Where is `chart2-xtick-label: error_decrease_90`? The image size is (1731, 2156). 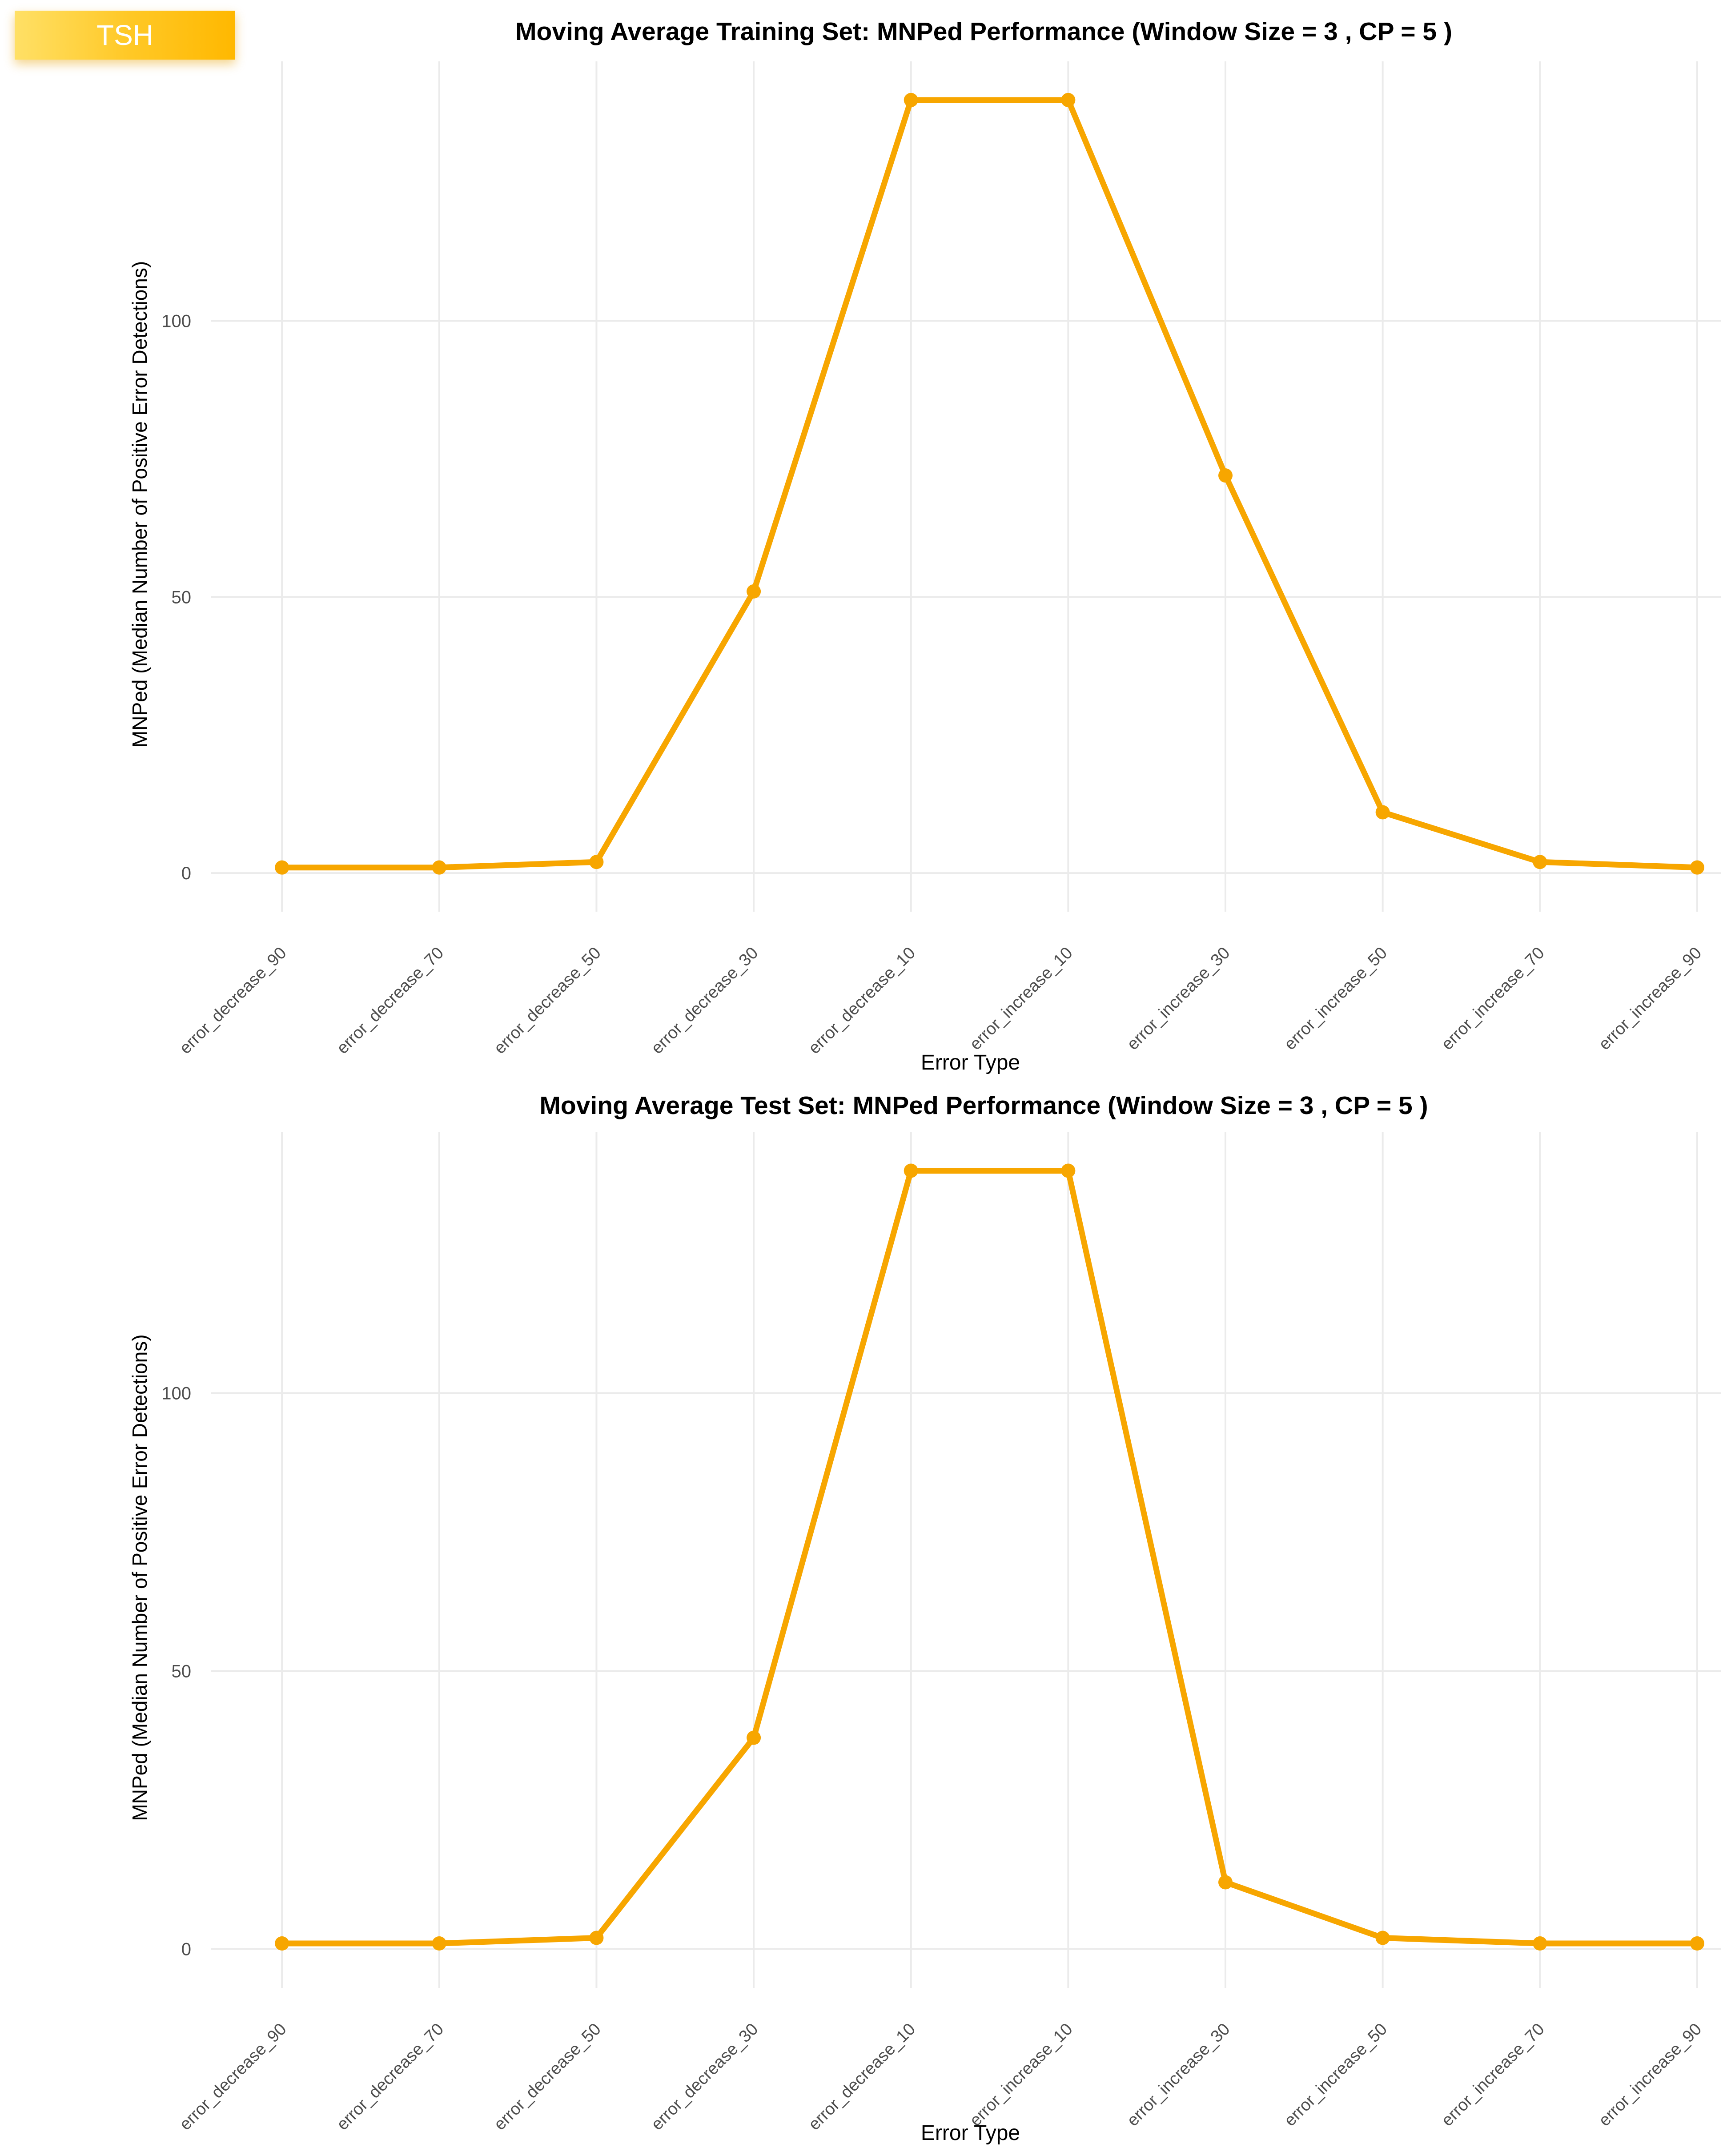
chart2-xtick-label: error_decrease_90 is located at coordinates (233, 2077).